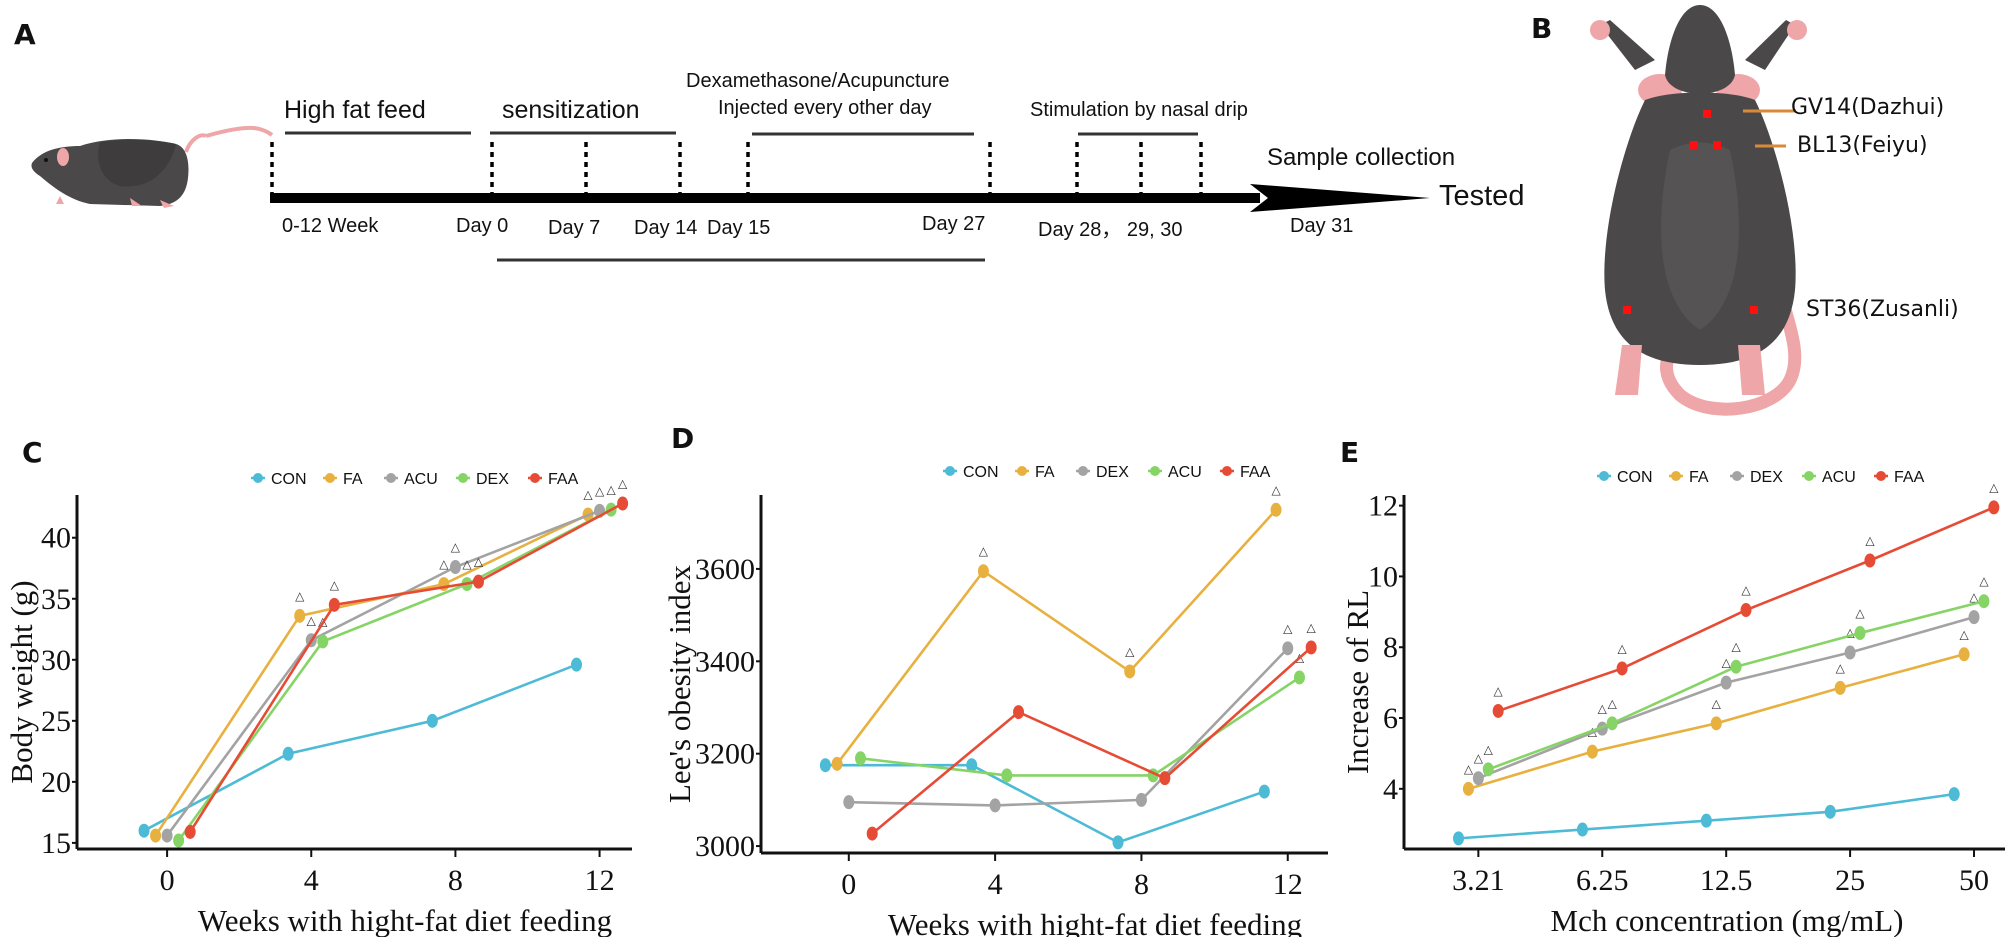 This screenshot has width=2011, height=937. What do you see at coordinates (725, 661) in the screenshot?
I see `y-tick-label: 3400` at bounding box center [725, 661].